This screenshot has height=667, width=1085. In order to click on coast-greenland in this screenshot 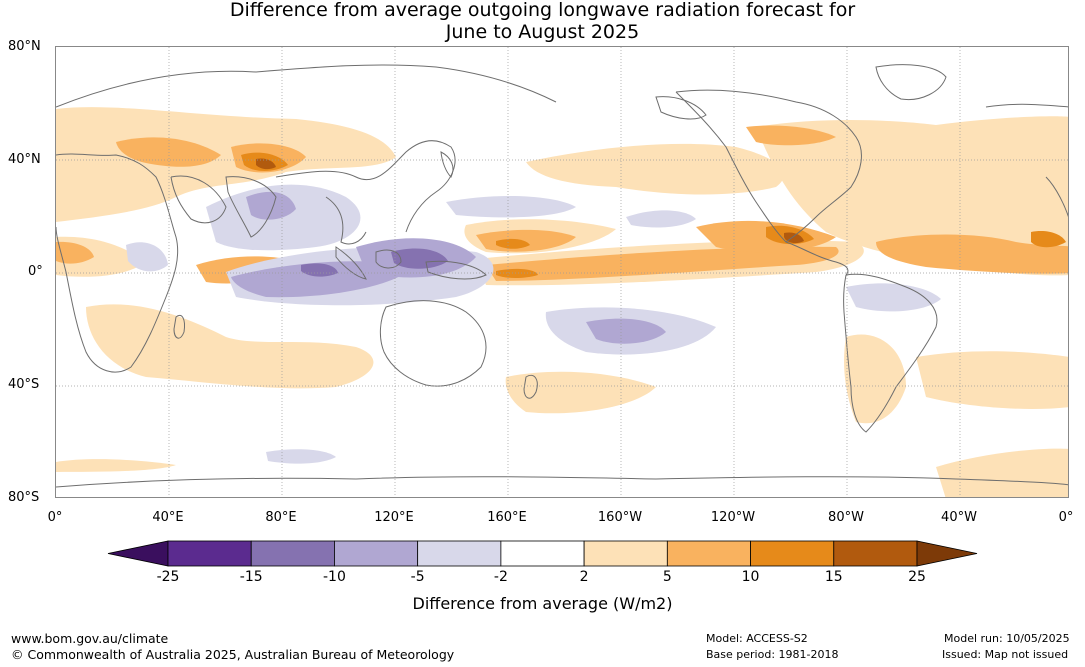, I will do `click(911, 82)`.